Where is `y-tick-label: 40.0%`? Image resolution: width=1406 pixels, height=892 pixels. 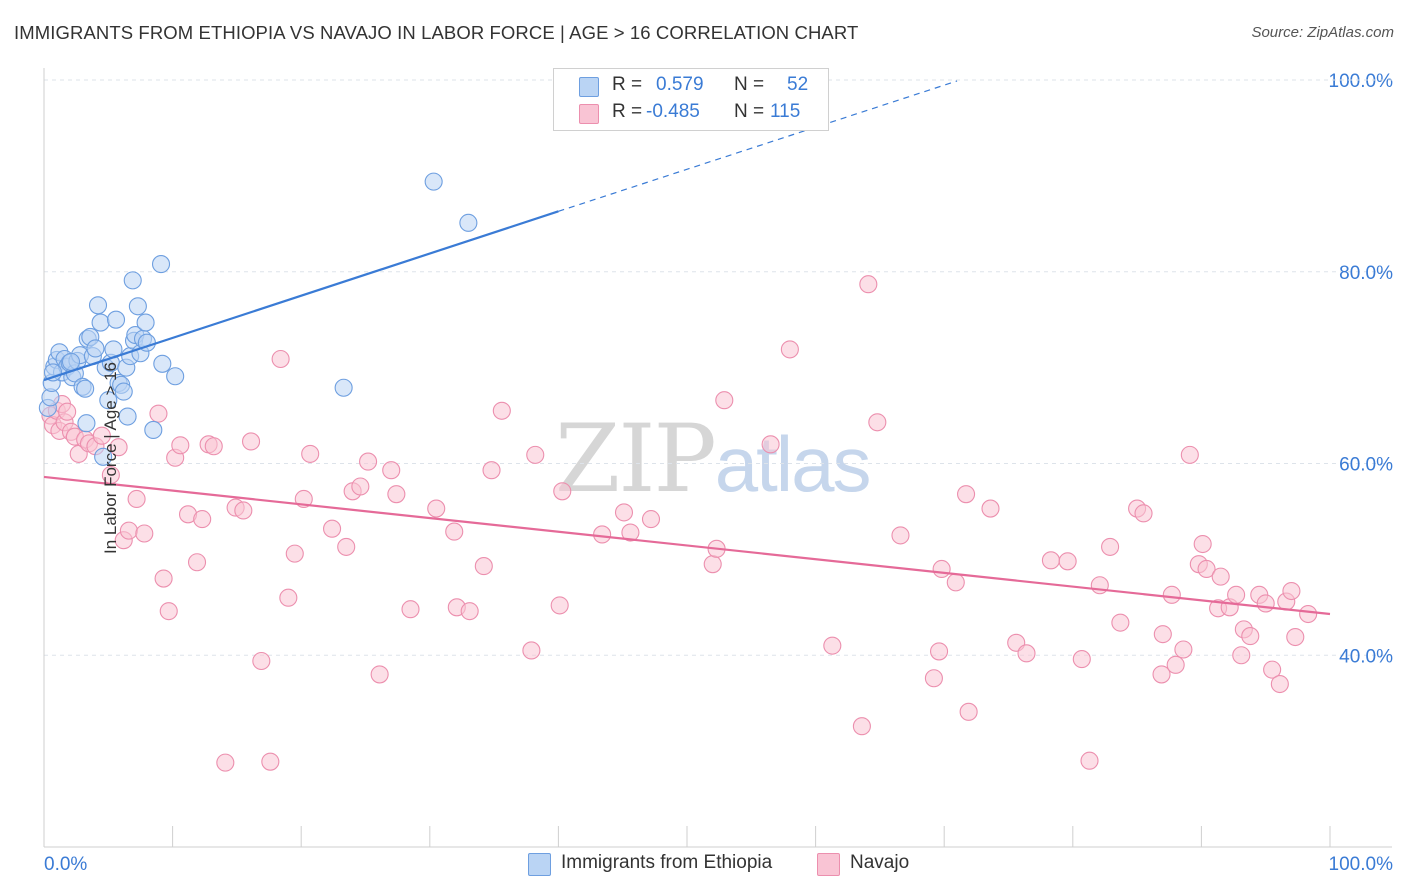 y-tick-label: 40.0% is located at coordinates (1366, 656).